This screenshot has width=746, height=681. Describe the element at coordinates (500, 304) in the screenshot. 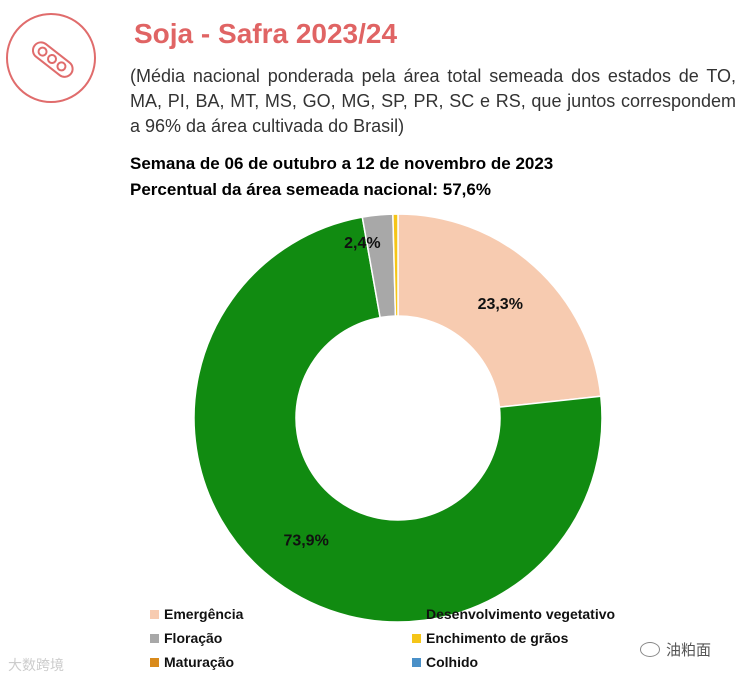

I see `data-label-emergencia: 23,3%` at that location.